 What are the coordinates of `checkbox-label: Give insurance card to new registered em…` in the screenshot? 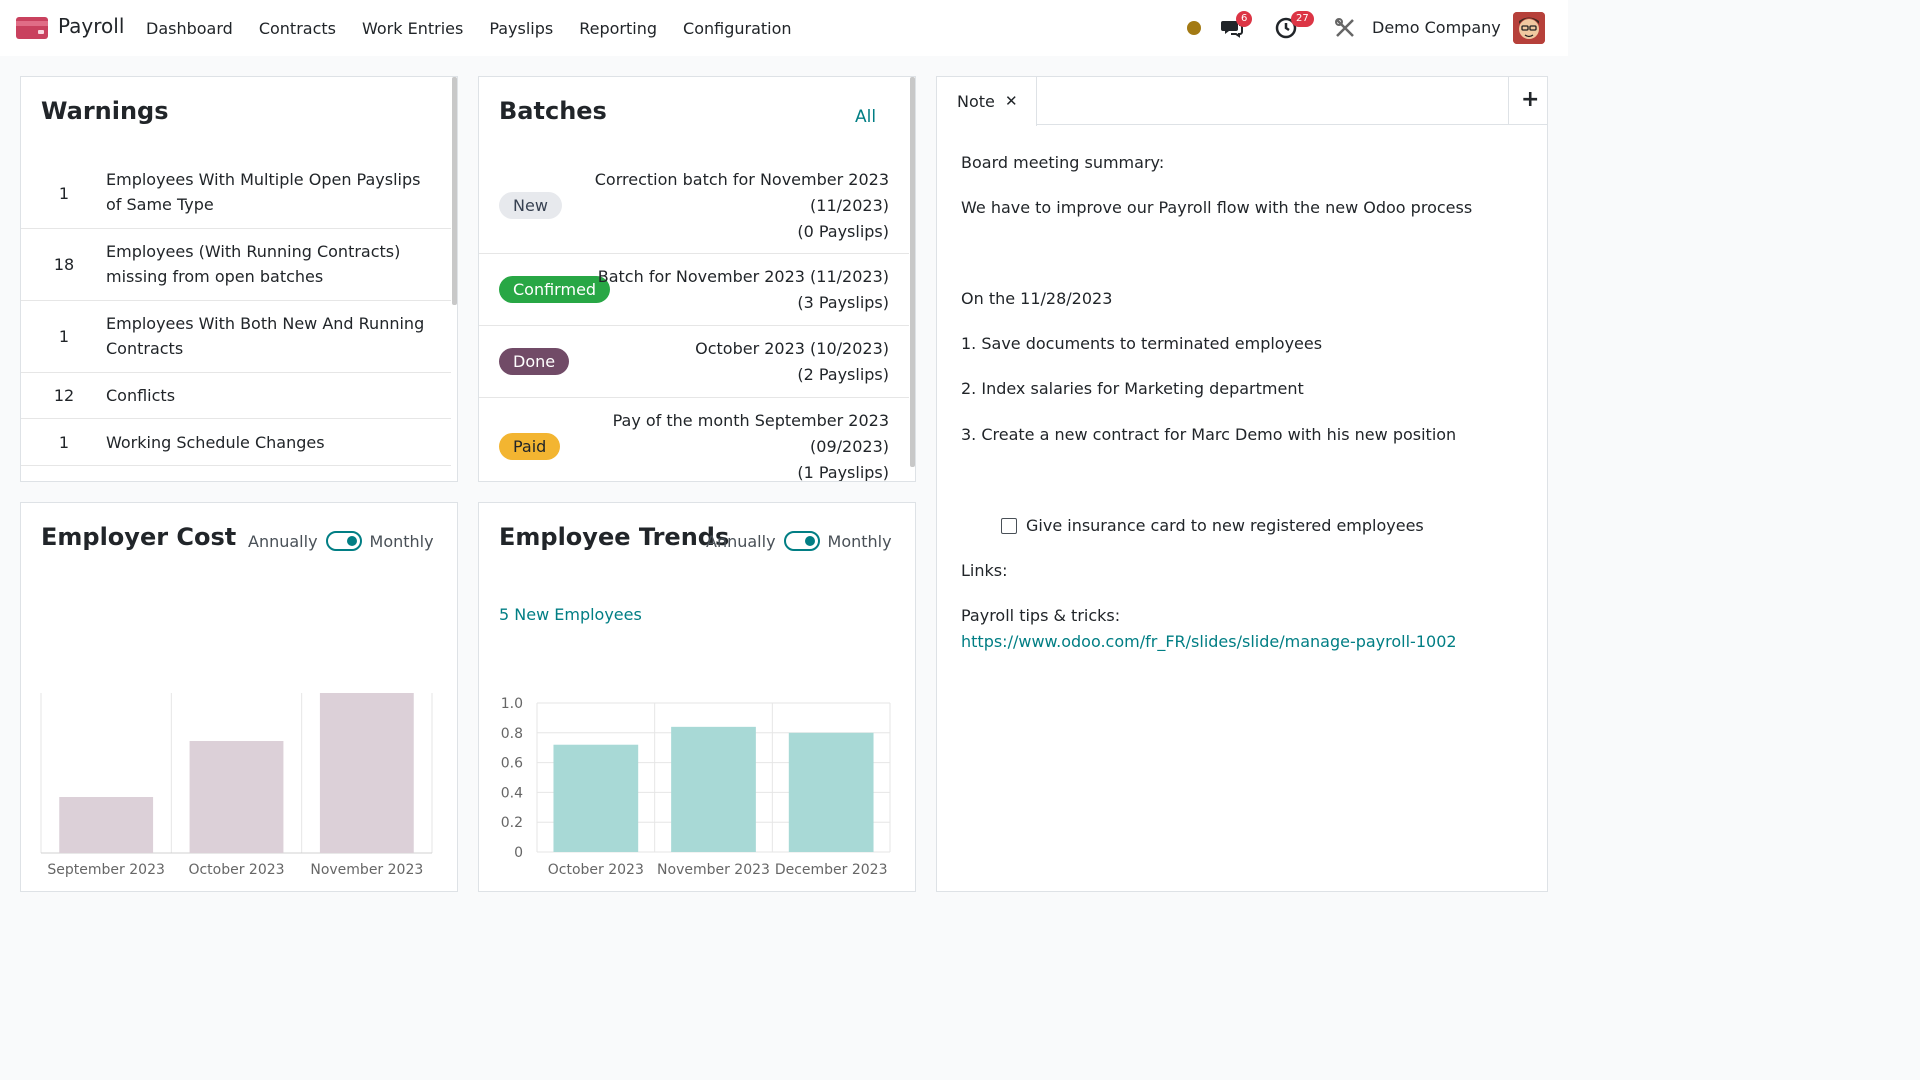 It's located at (1225, 525).